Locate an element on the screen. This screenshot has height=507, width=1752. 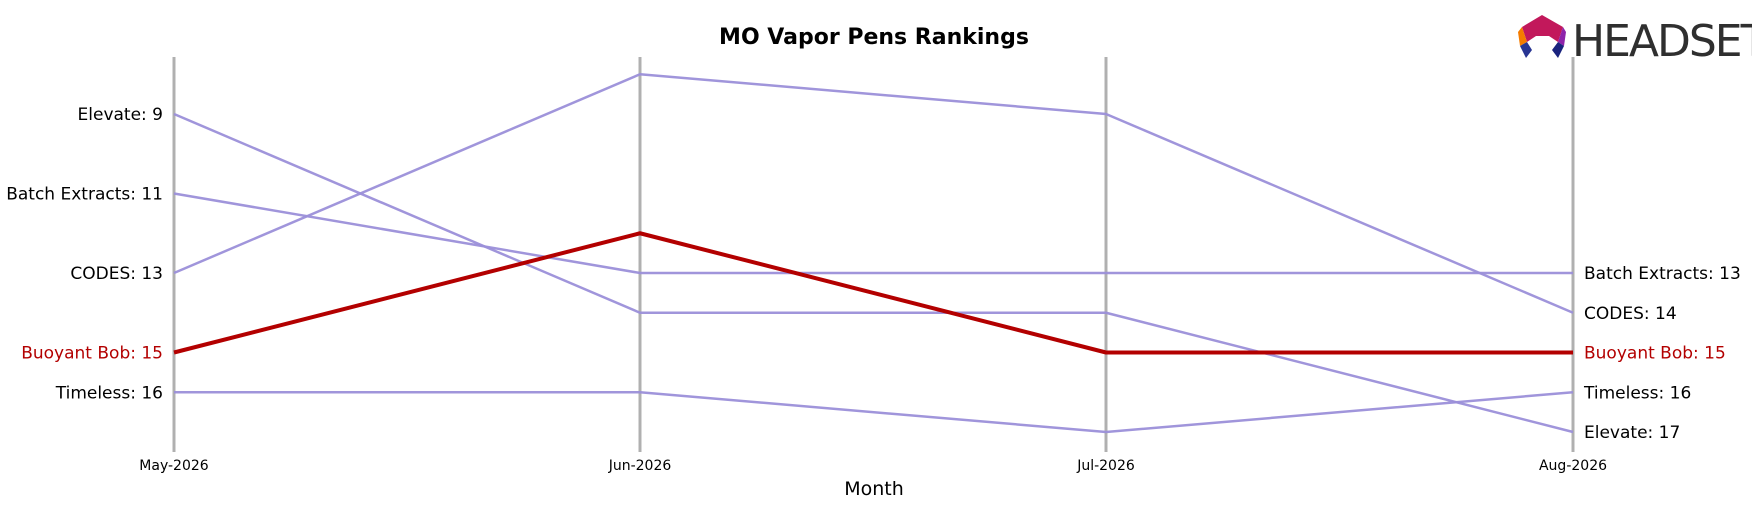
end-label-elevate: Elevate: 17 is located at coordinates (1632, 433).